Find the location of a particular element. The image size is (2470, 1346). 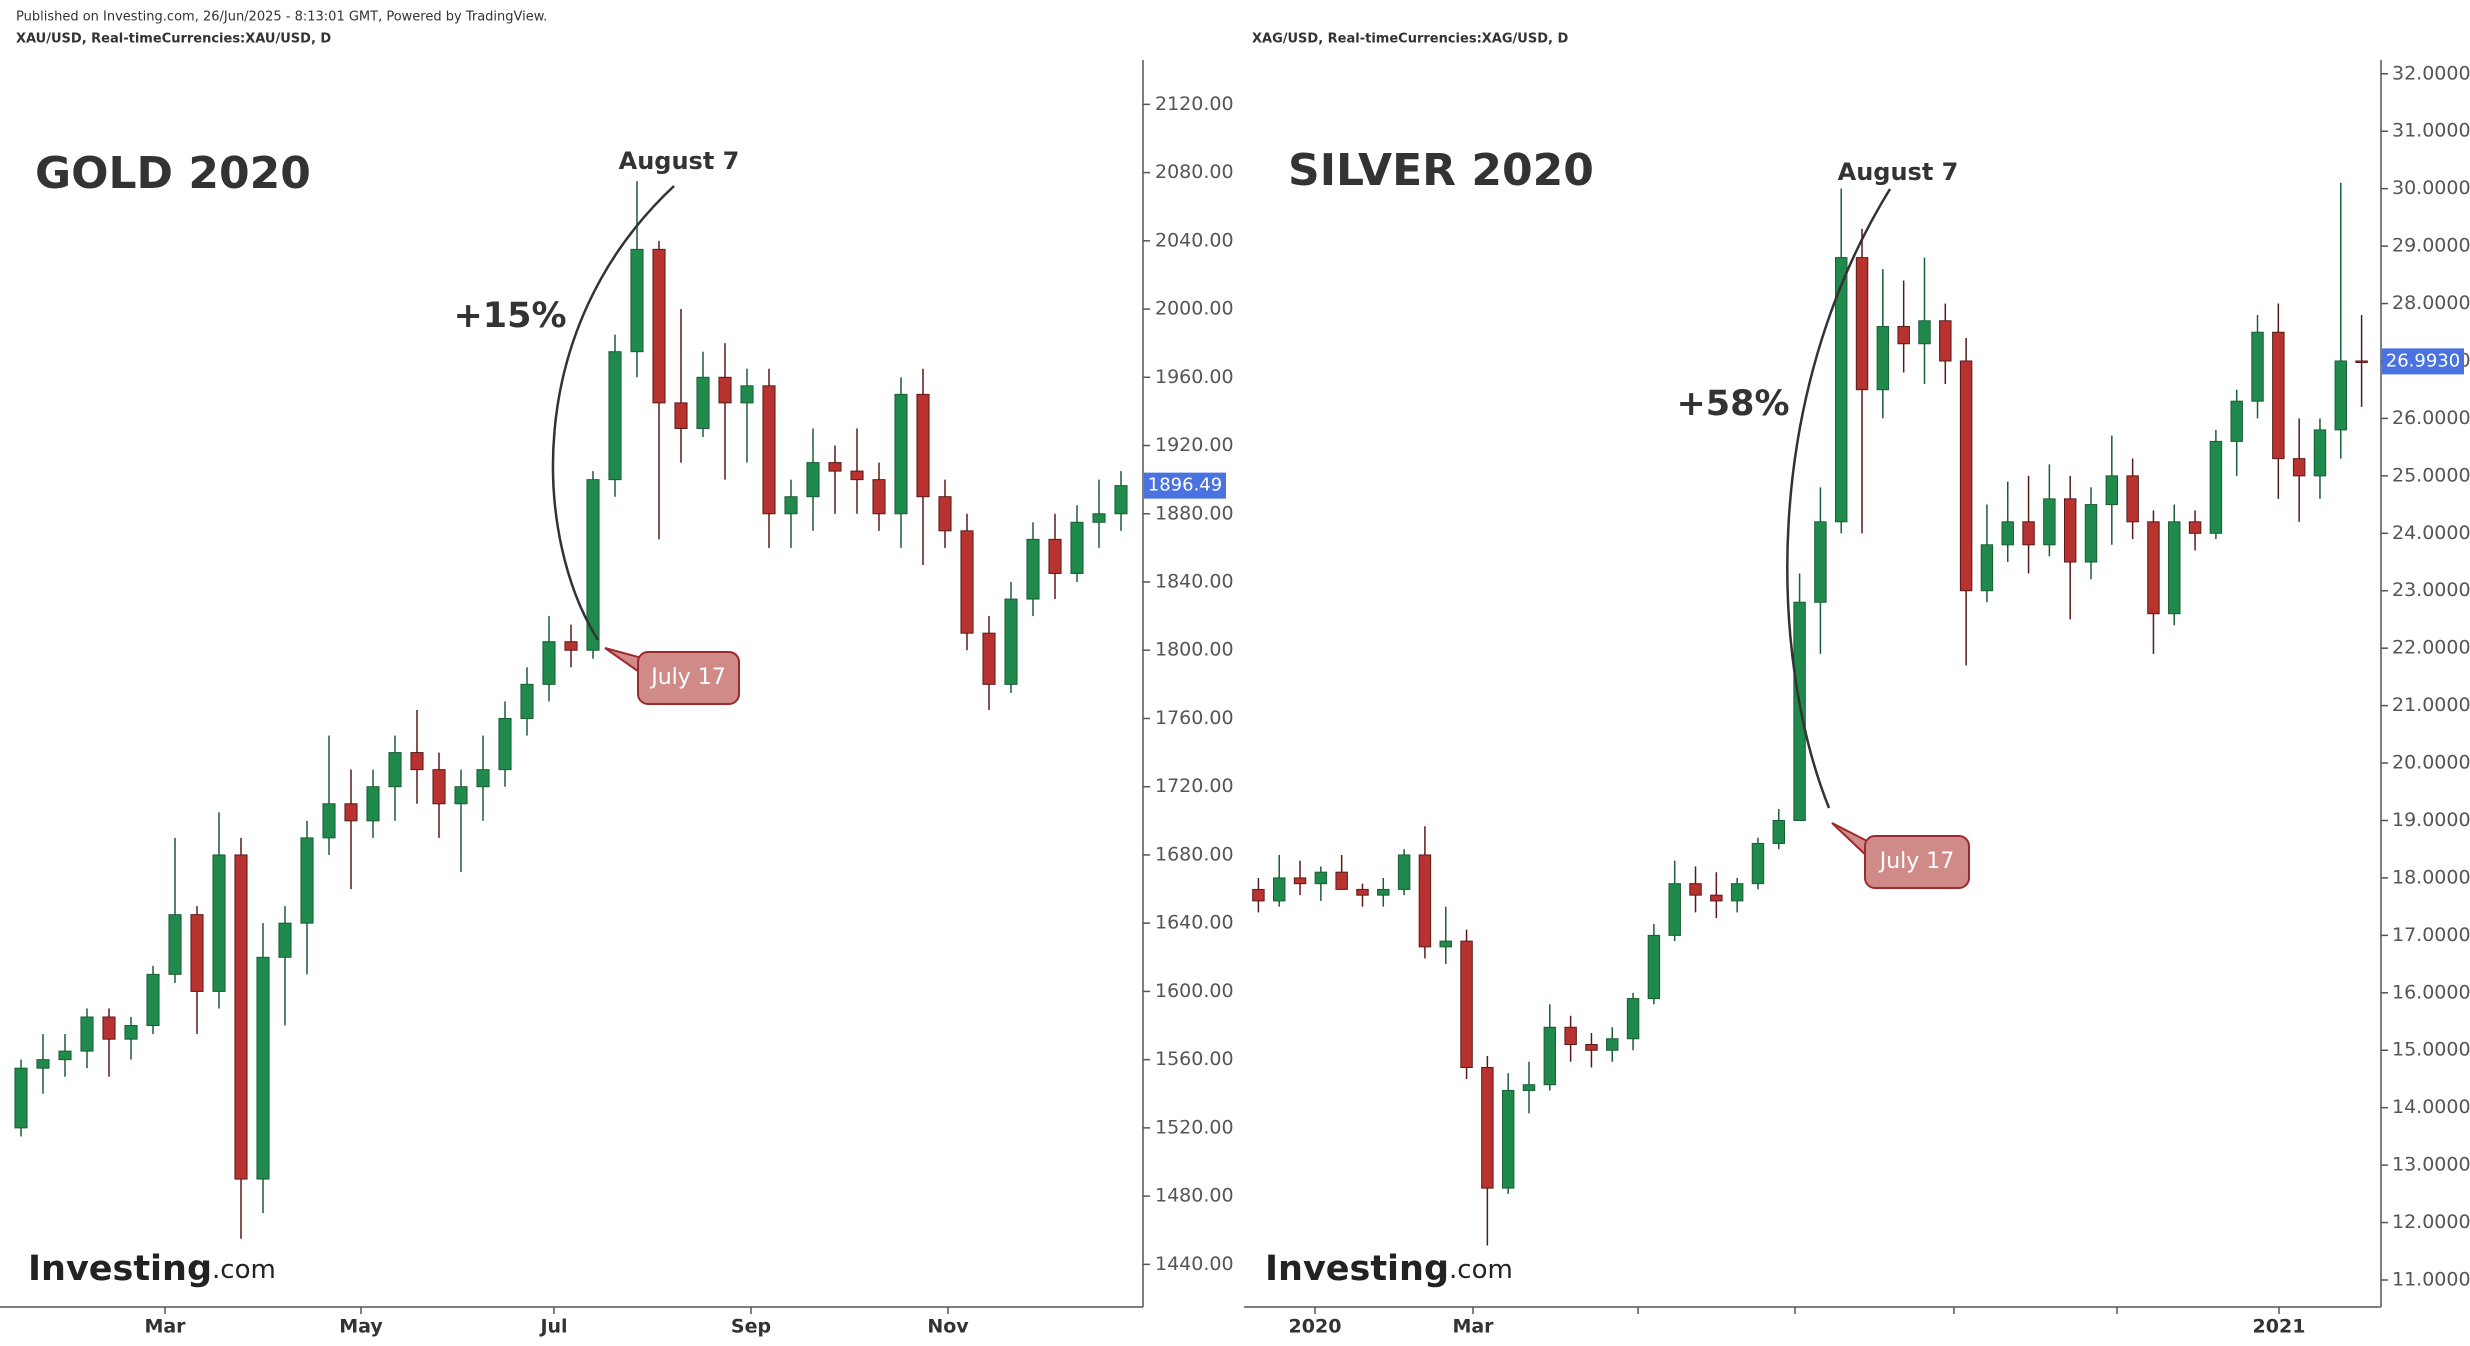

y-tick-label: 24.0000 is located at coordinates (2431, 533).